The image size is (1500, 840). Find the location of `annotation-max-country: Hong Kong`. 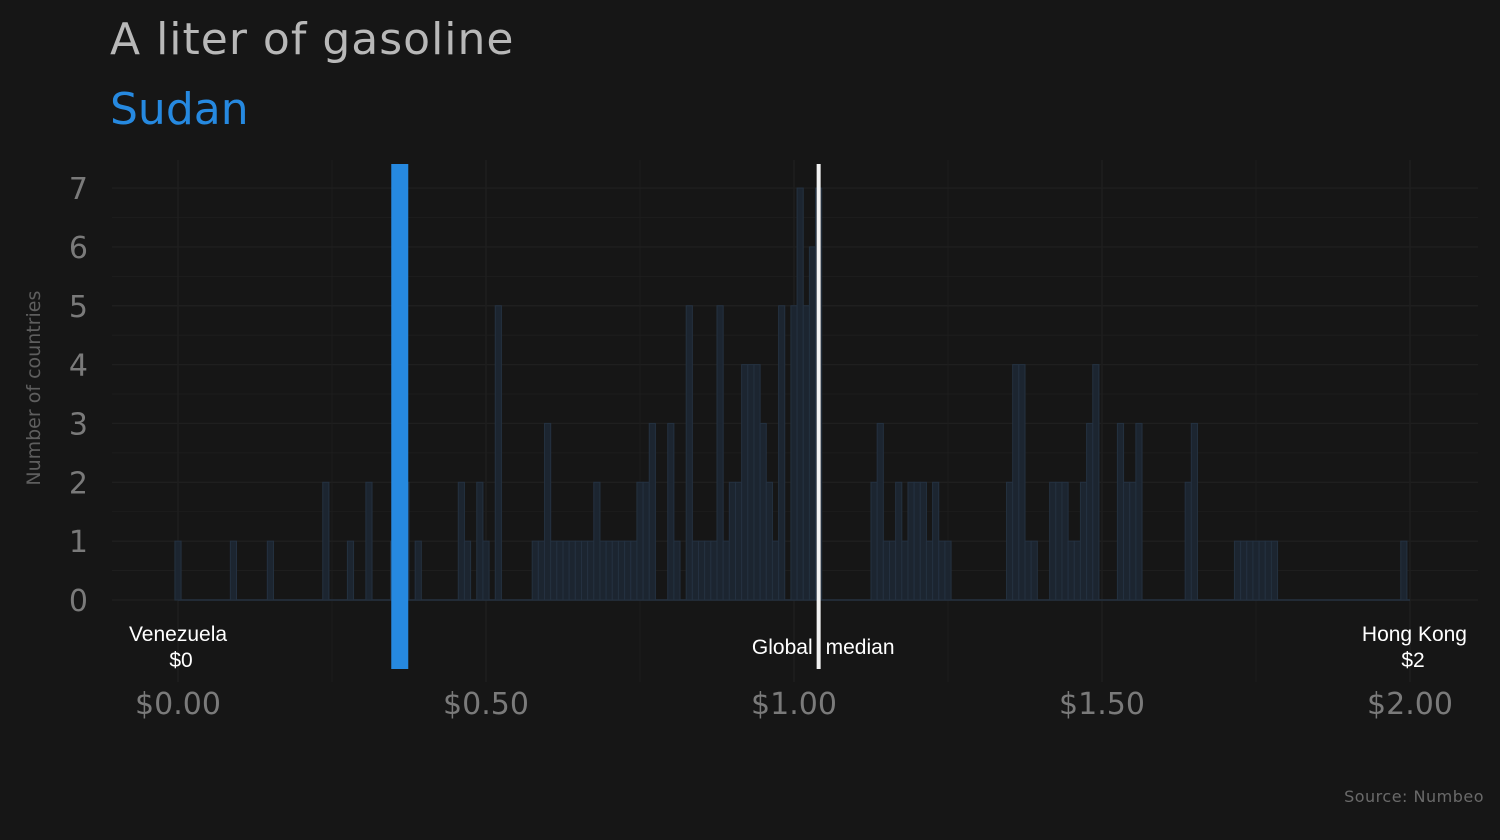

annotation-max-country: Hong Kong is located at coordinates (1414, 634).